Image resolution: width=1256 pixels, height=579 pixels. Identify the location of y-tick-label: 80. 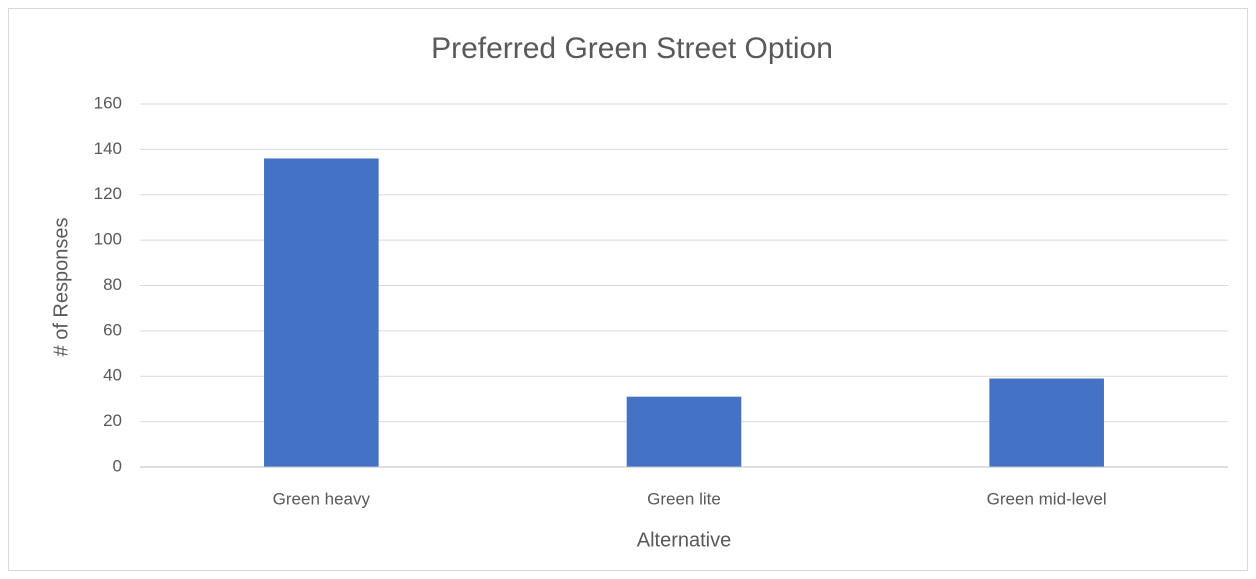
(112, 284).